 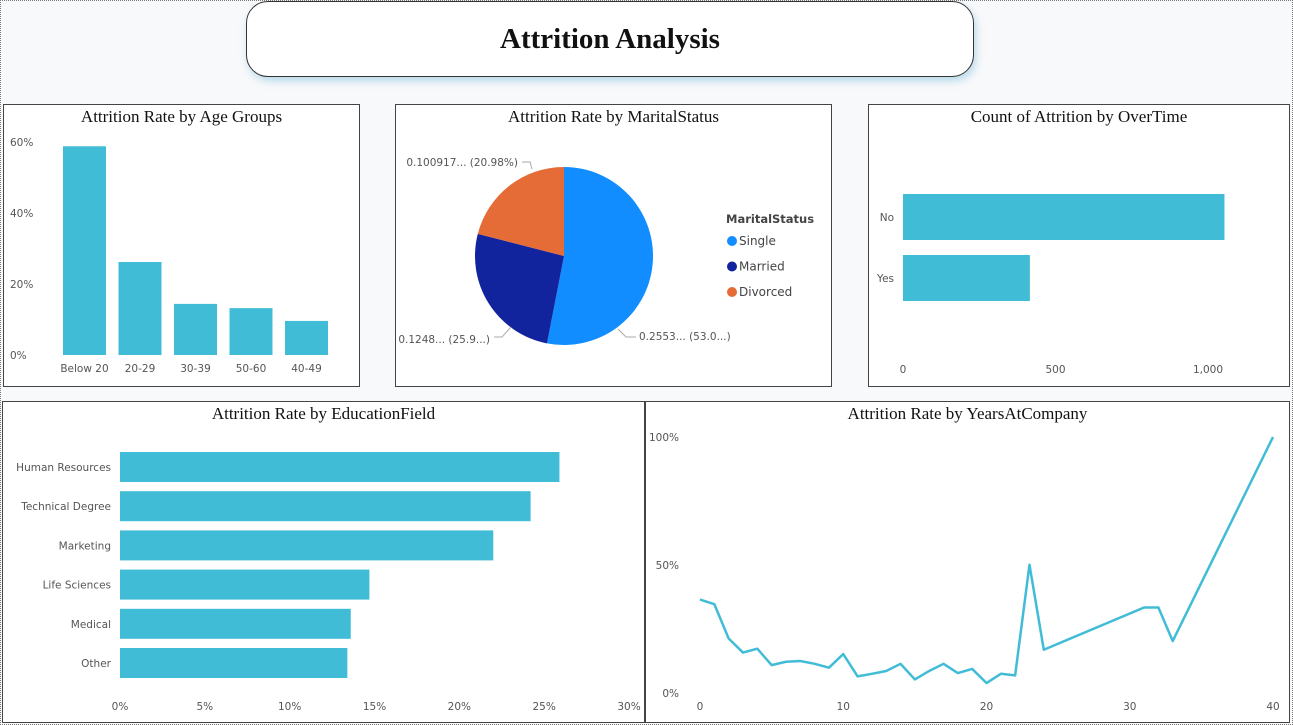 What do you see at coordinates (120, 707) in the screenshot?
I see `x-tick-label: 0%` at bounding box center [120, 707].